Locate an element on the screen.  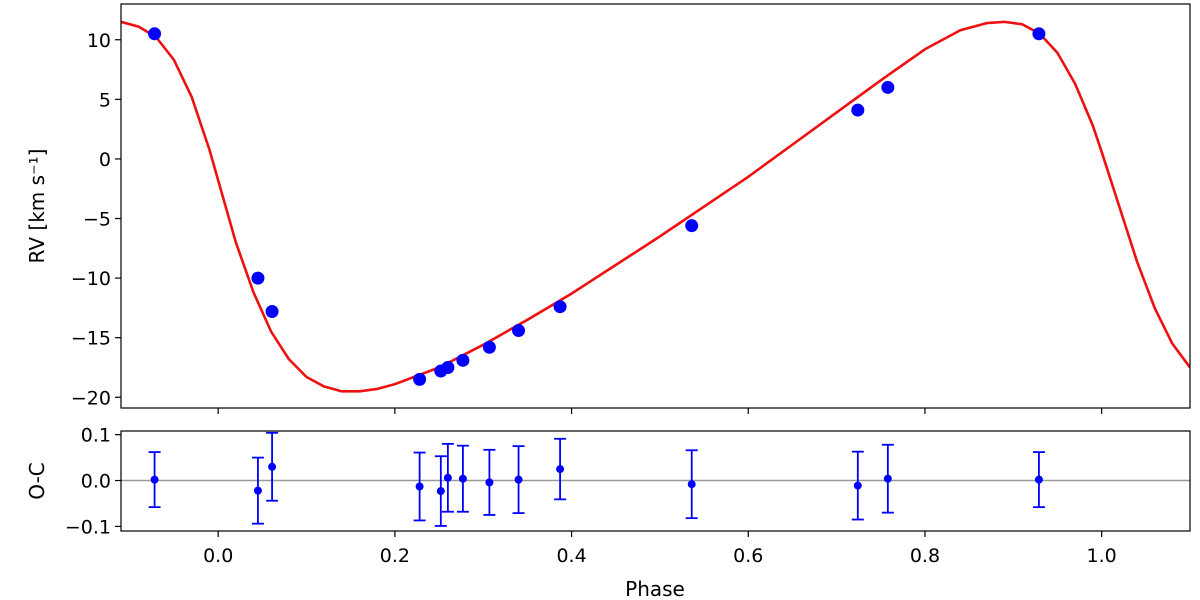
residuals-y-axis-label: O-C is located at coordinates (37, 480).